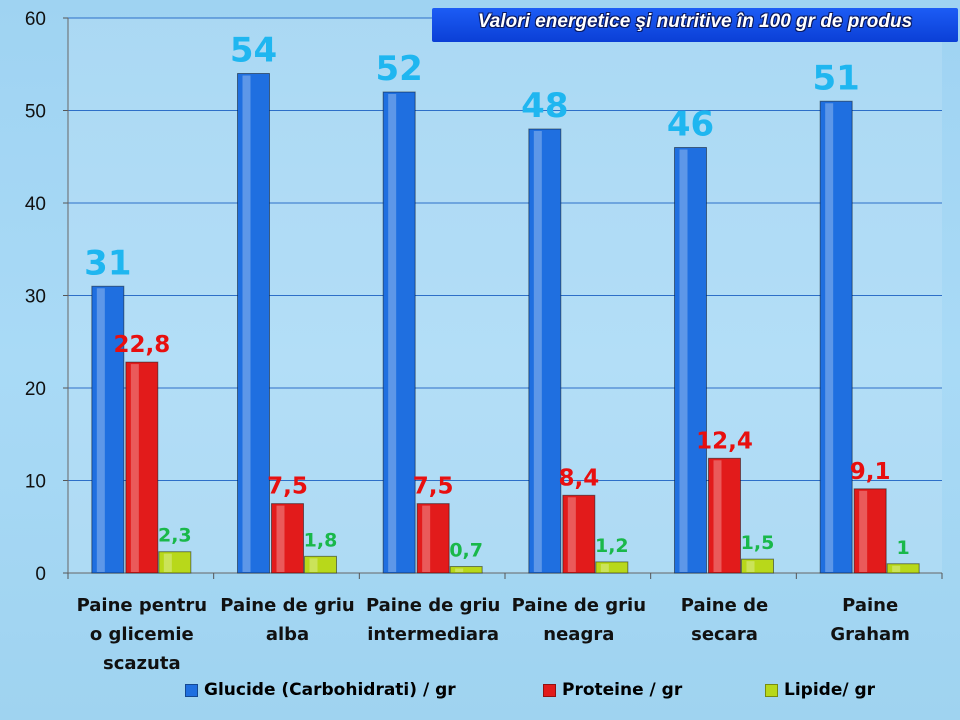  What do you see at coordinates (287, 634) in the screenshot?
I see `x-category-label: alba` at bounding box center [287, 634].